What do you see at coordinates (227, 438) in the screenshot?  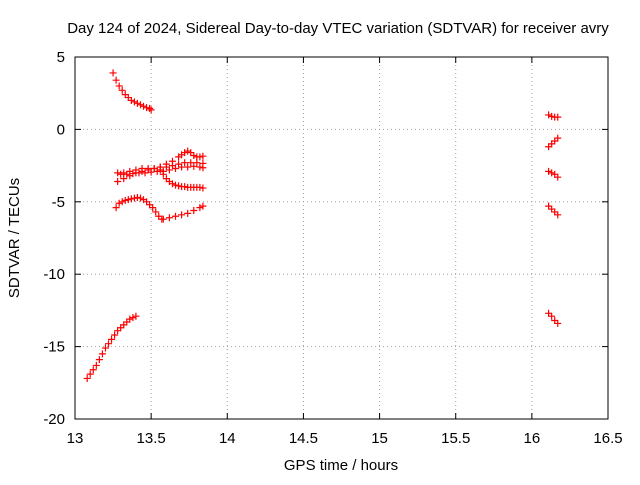 I see `x-tick-label: 14` at bounding box center [227, 438].